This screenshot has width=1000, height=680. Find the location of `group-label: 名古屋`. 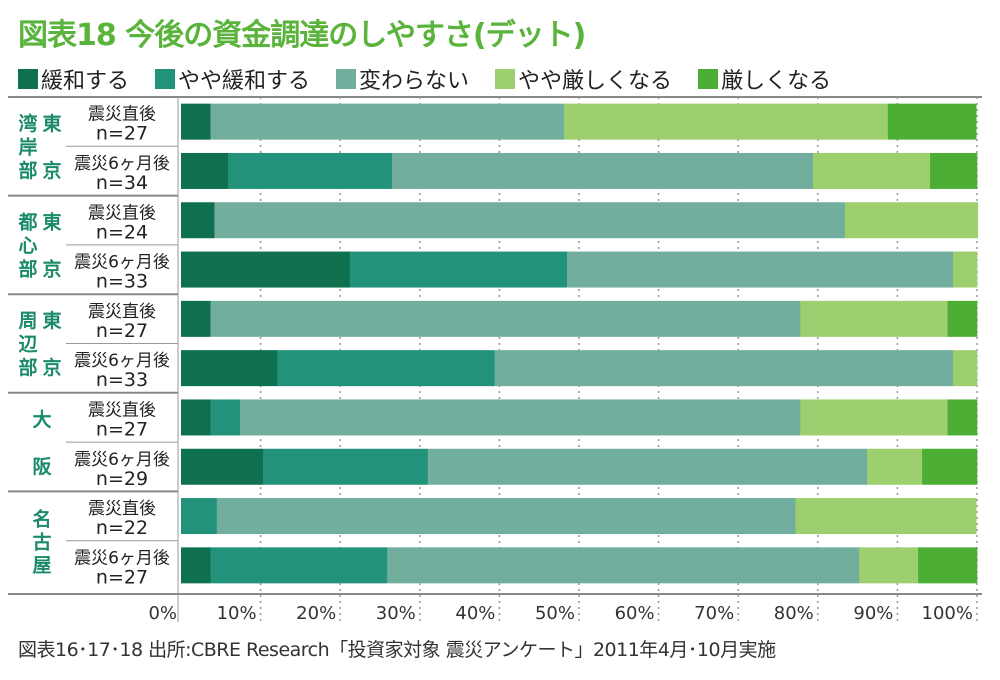

group-label: 名古屋 is located at coordinates (41, 541).